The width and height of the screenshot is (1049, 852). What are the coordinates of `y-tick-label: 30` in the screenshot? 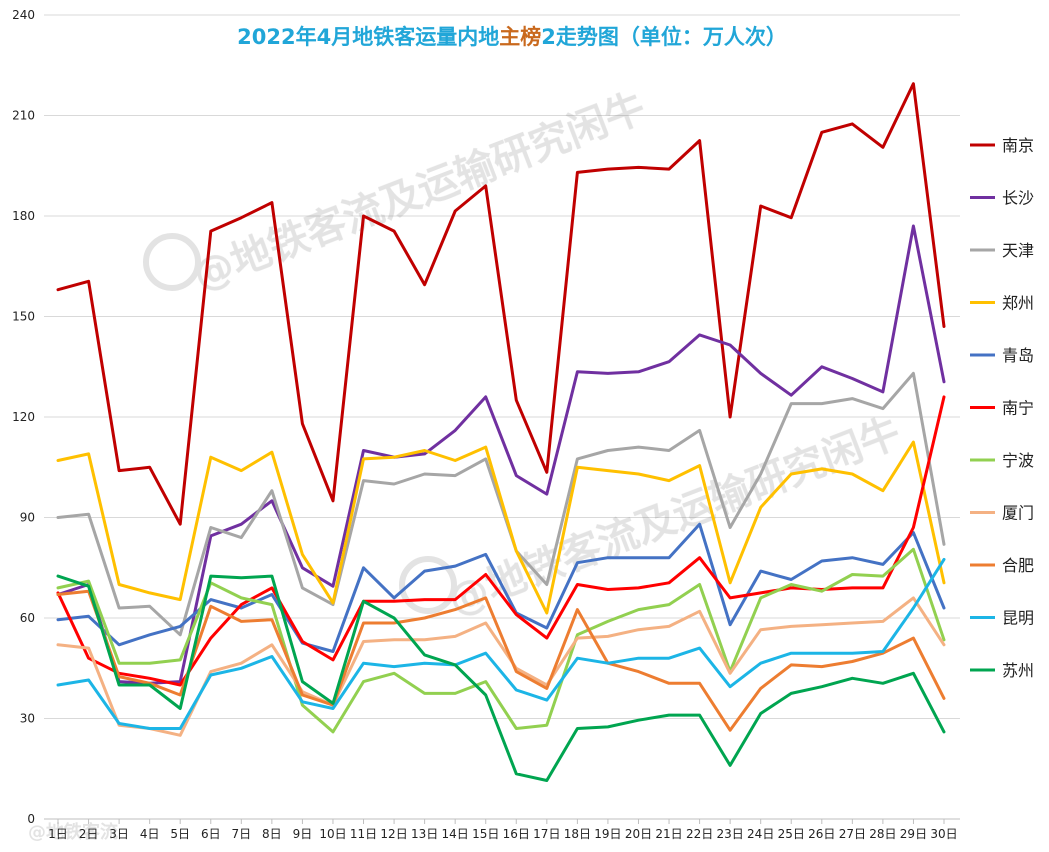 It's located at (27, 719).